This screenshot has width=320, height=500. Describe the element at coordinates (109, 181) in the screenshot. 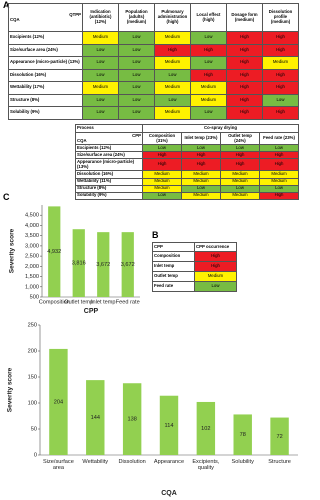

I see `row-label: Wettability (11%)` at that location.